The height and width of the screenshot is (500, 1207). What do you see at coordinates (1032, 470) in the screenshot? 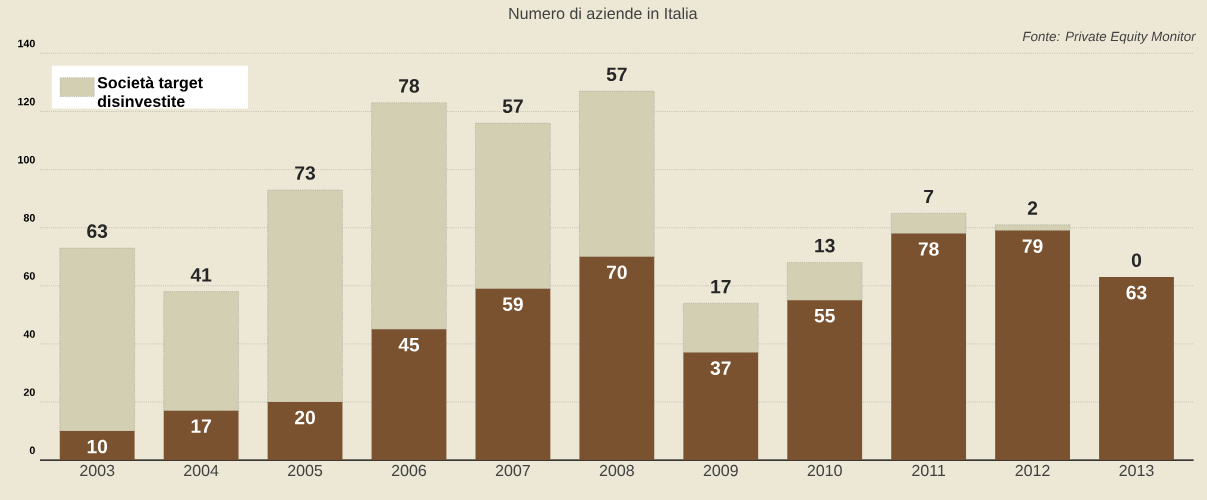
I see `x-tick-label: 2012` at bounding box center [1032, 470].